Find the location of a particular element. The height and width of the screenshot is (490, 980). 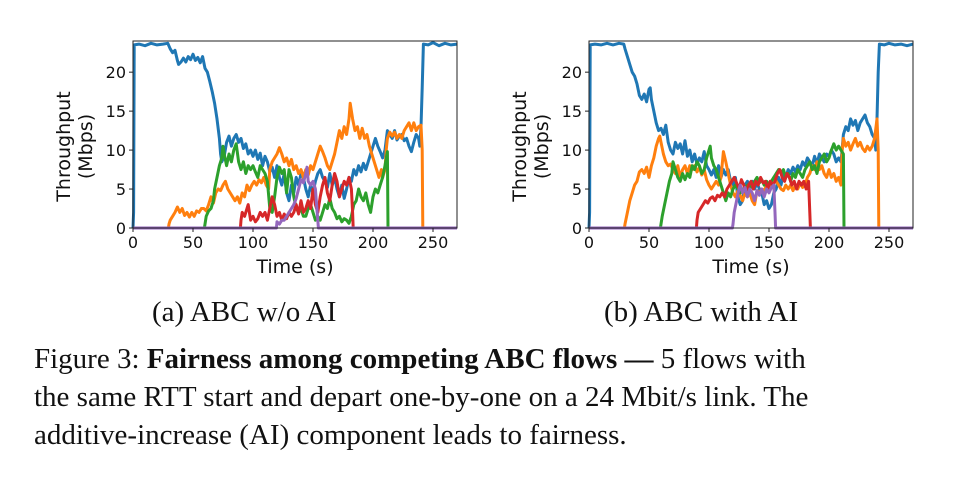

subcaption-b: (b) ABC with AI is located at coordinates (701, 312).